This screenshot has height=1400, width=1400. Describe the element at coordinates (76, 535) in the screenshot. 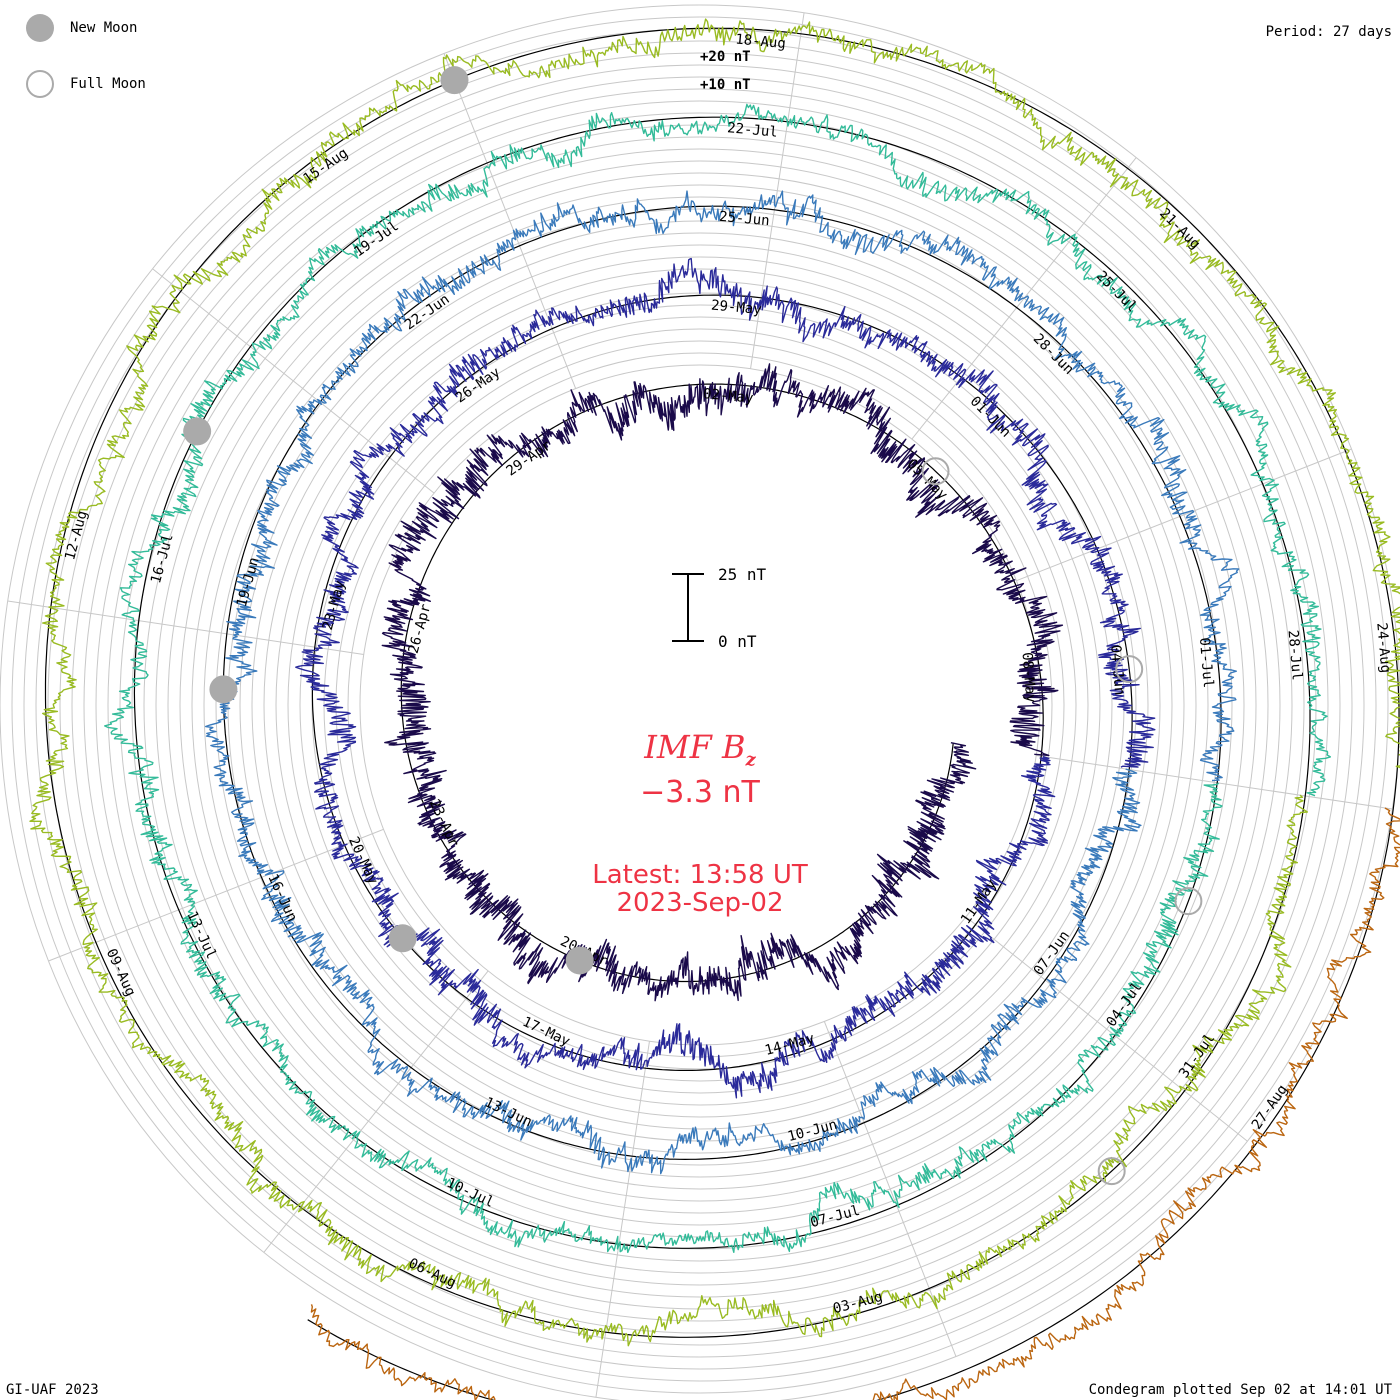

I see `date-label: 12-Aug` at that location.